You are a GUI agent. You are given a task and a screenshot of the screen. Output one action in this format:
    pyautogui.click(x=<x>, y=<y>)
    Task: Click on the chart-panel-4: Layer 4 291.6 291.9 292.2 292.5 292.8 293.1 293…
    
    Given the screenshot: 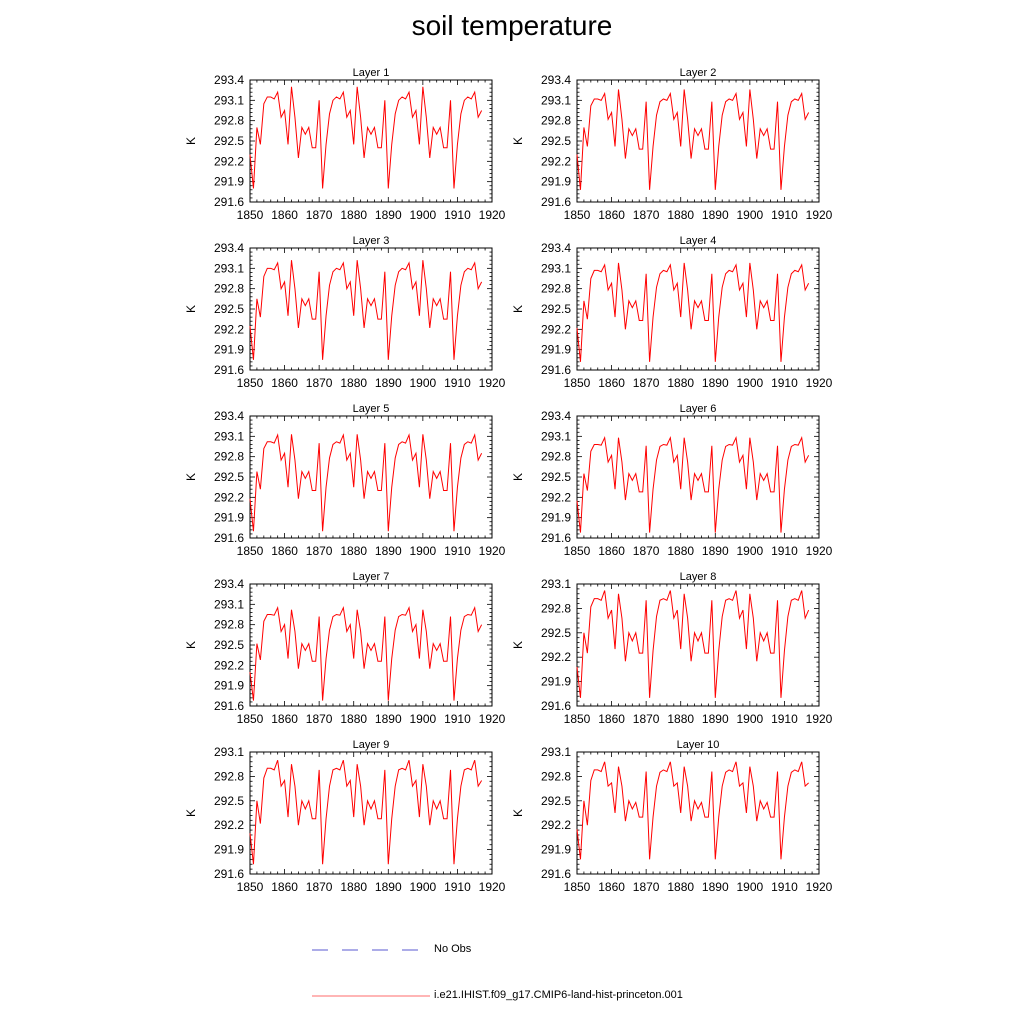 What is the action you would take?
    pyautogui.click(x=672, y=312)
    